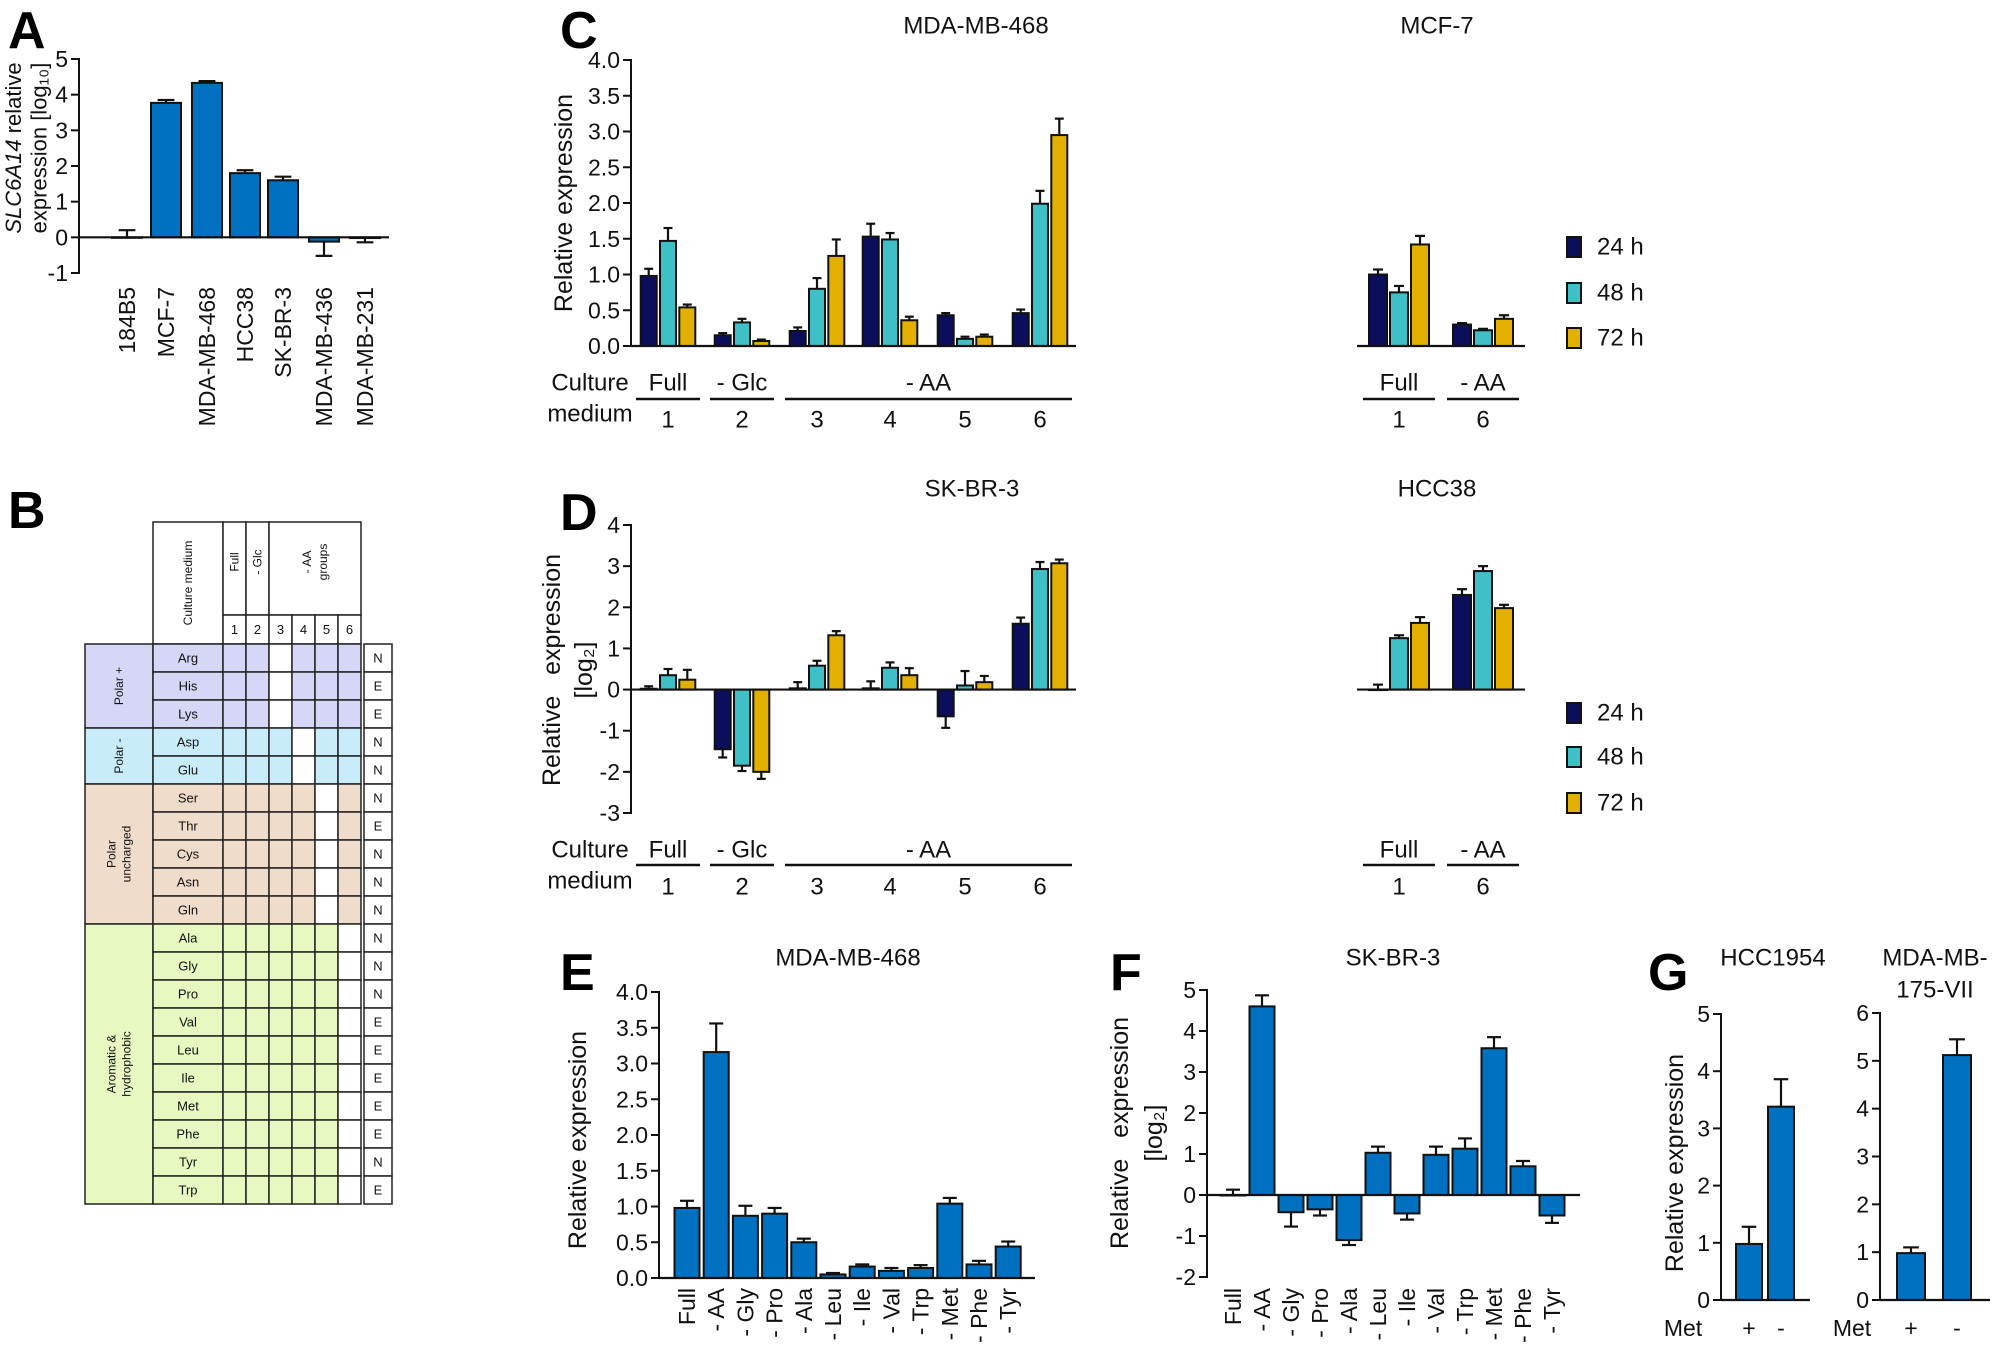 The width and height of the screenshot is (2000, 1353). What do you see at coordinates (1574, 803) in the screenshot?
I see `legend-swatch` at bounding box center [1574, 803].